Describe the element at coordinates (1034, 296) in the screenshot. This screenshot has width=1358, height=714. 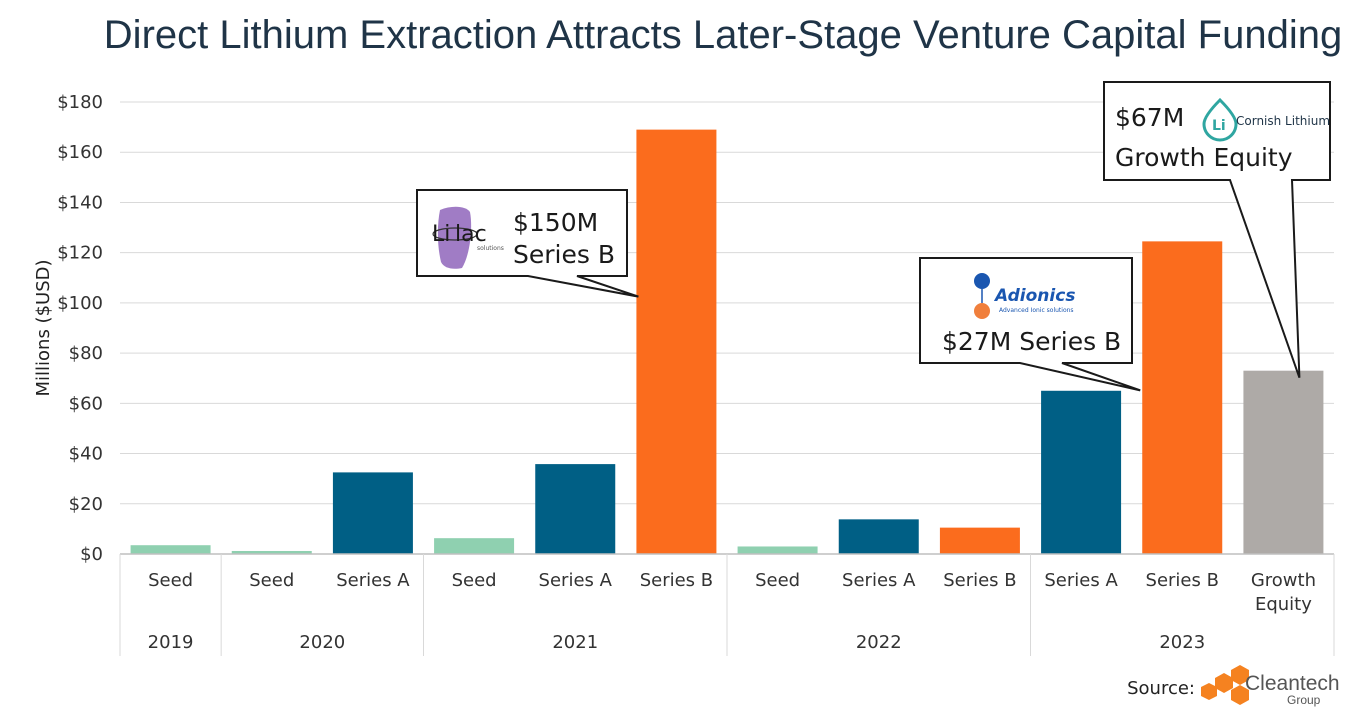
I see `adionics-logo-text: Adionics` at that location.